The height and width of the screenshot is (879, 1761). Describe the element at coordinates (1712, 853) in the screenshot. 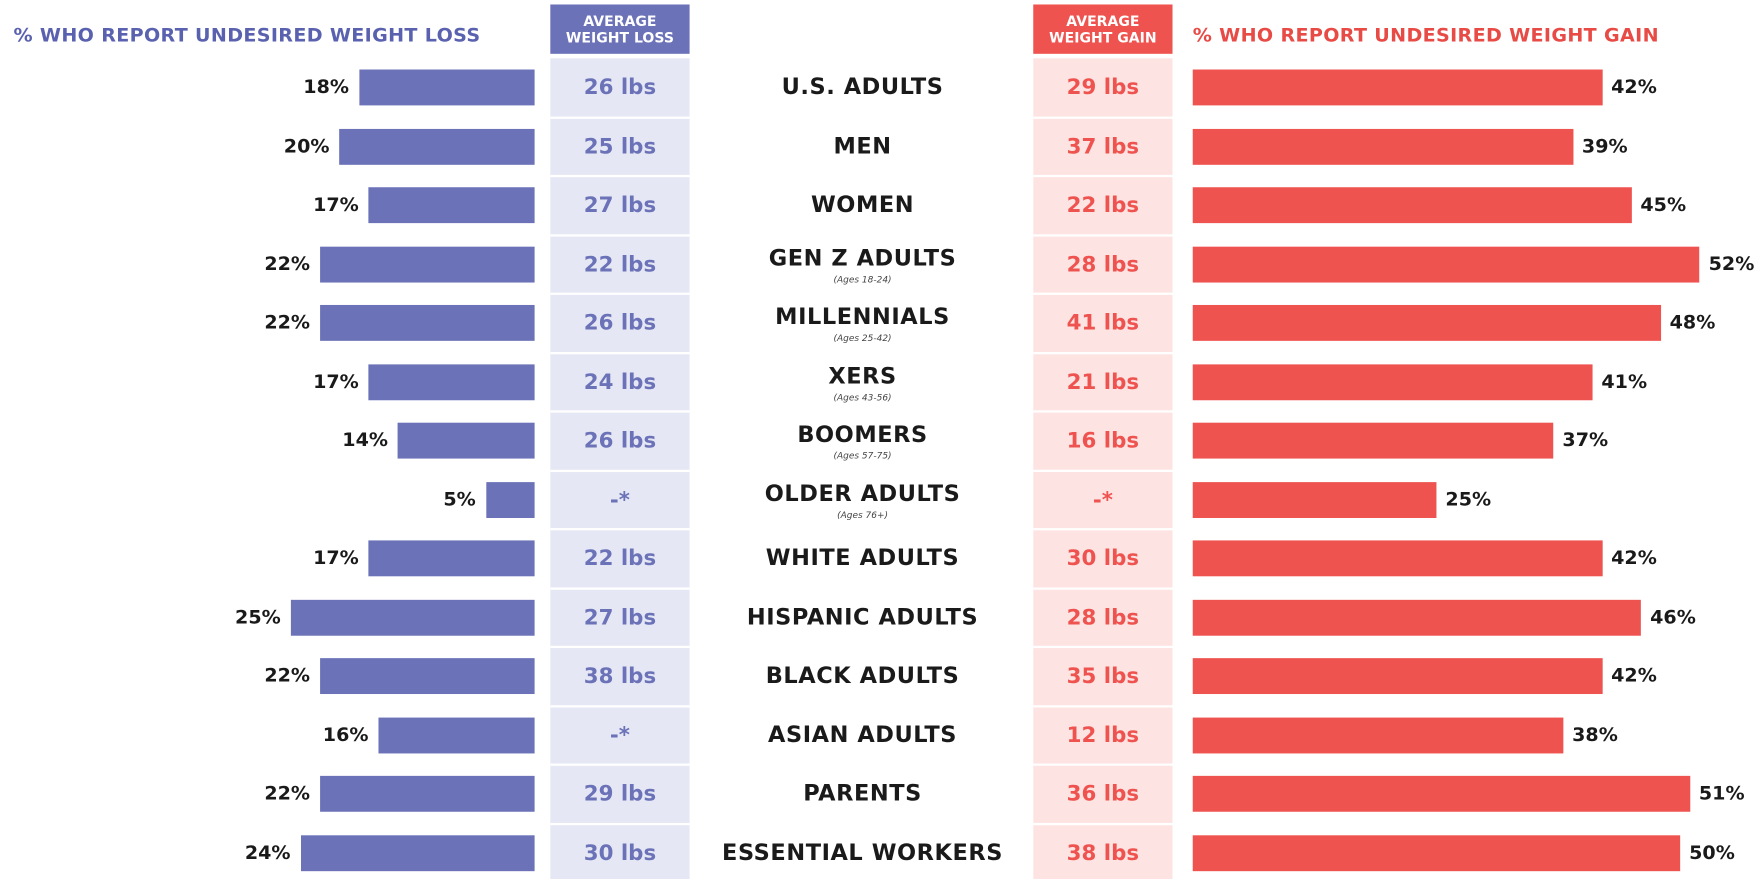

I see `value-label: 50%` at that location.